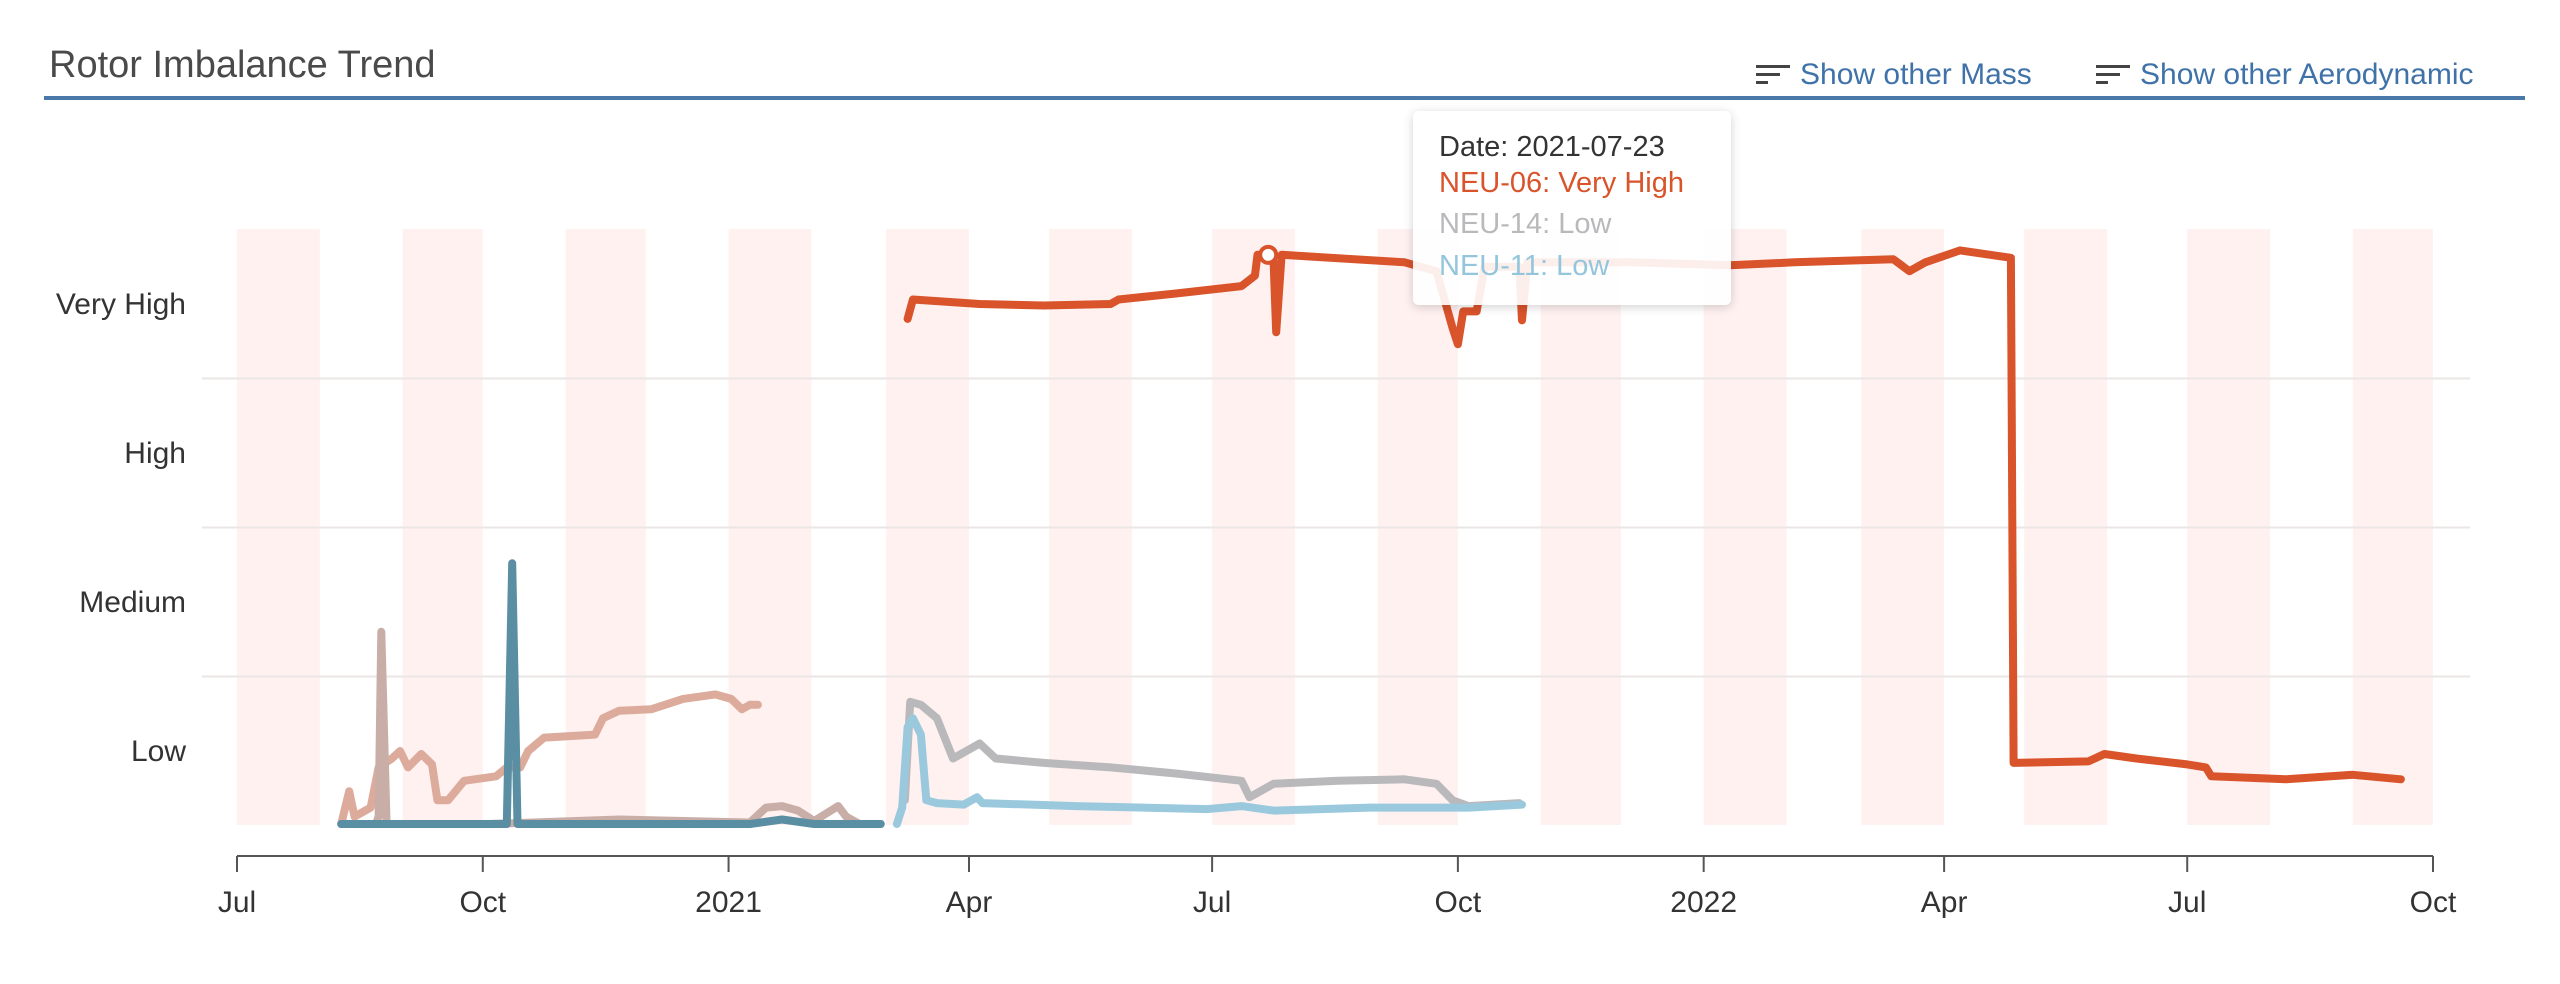 The height and width of the screenshot is (984, 2560). What do you see at coordinates (242, 65) in the screenshot?
I see `chart-title: Rotor Imbalance Trend` at bounding box center [242, 65].